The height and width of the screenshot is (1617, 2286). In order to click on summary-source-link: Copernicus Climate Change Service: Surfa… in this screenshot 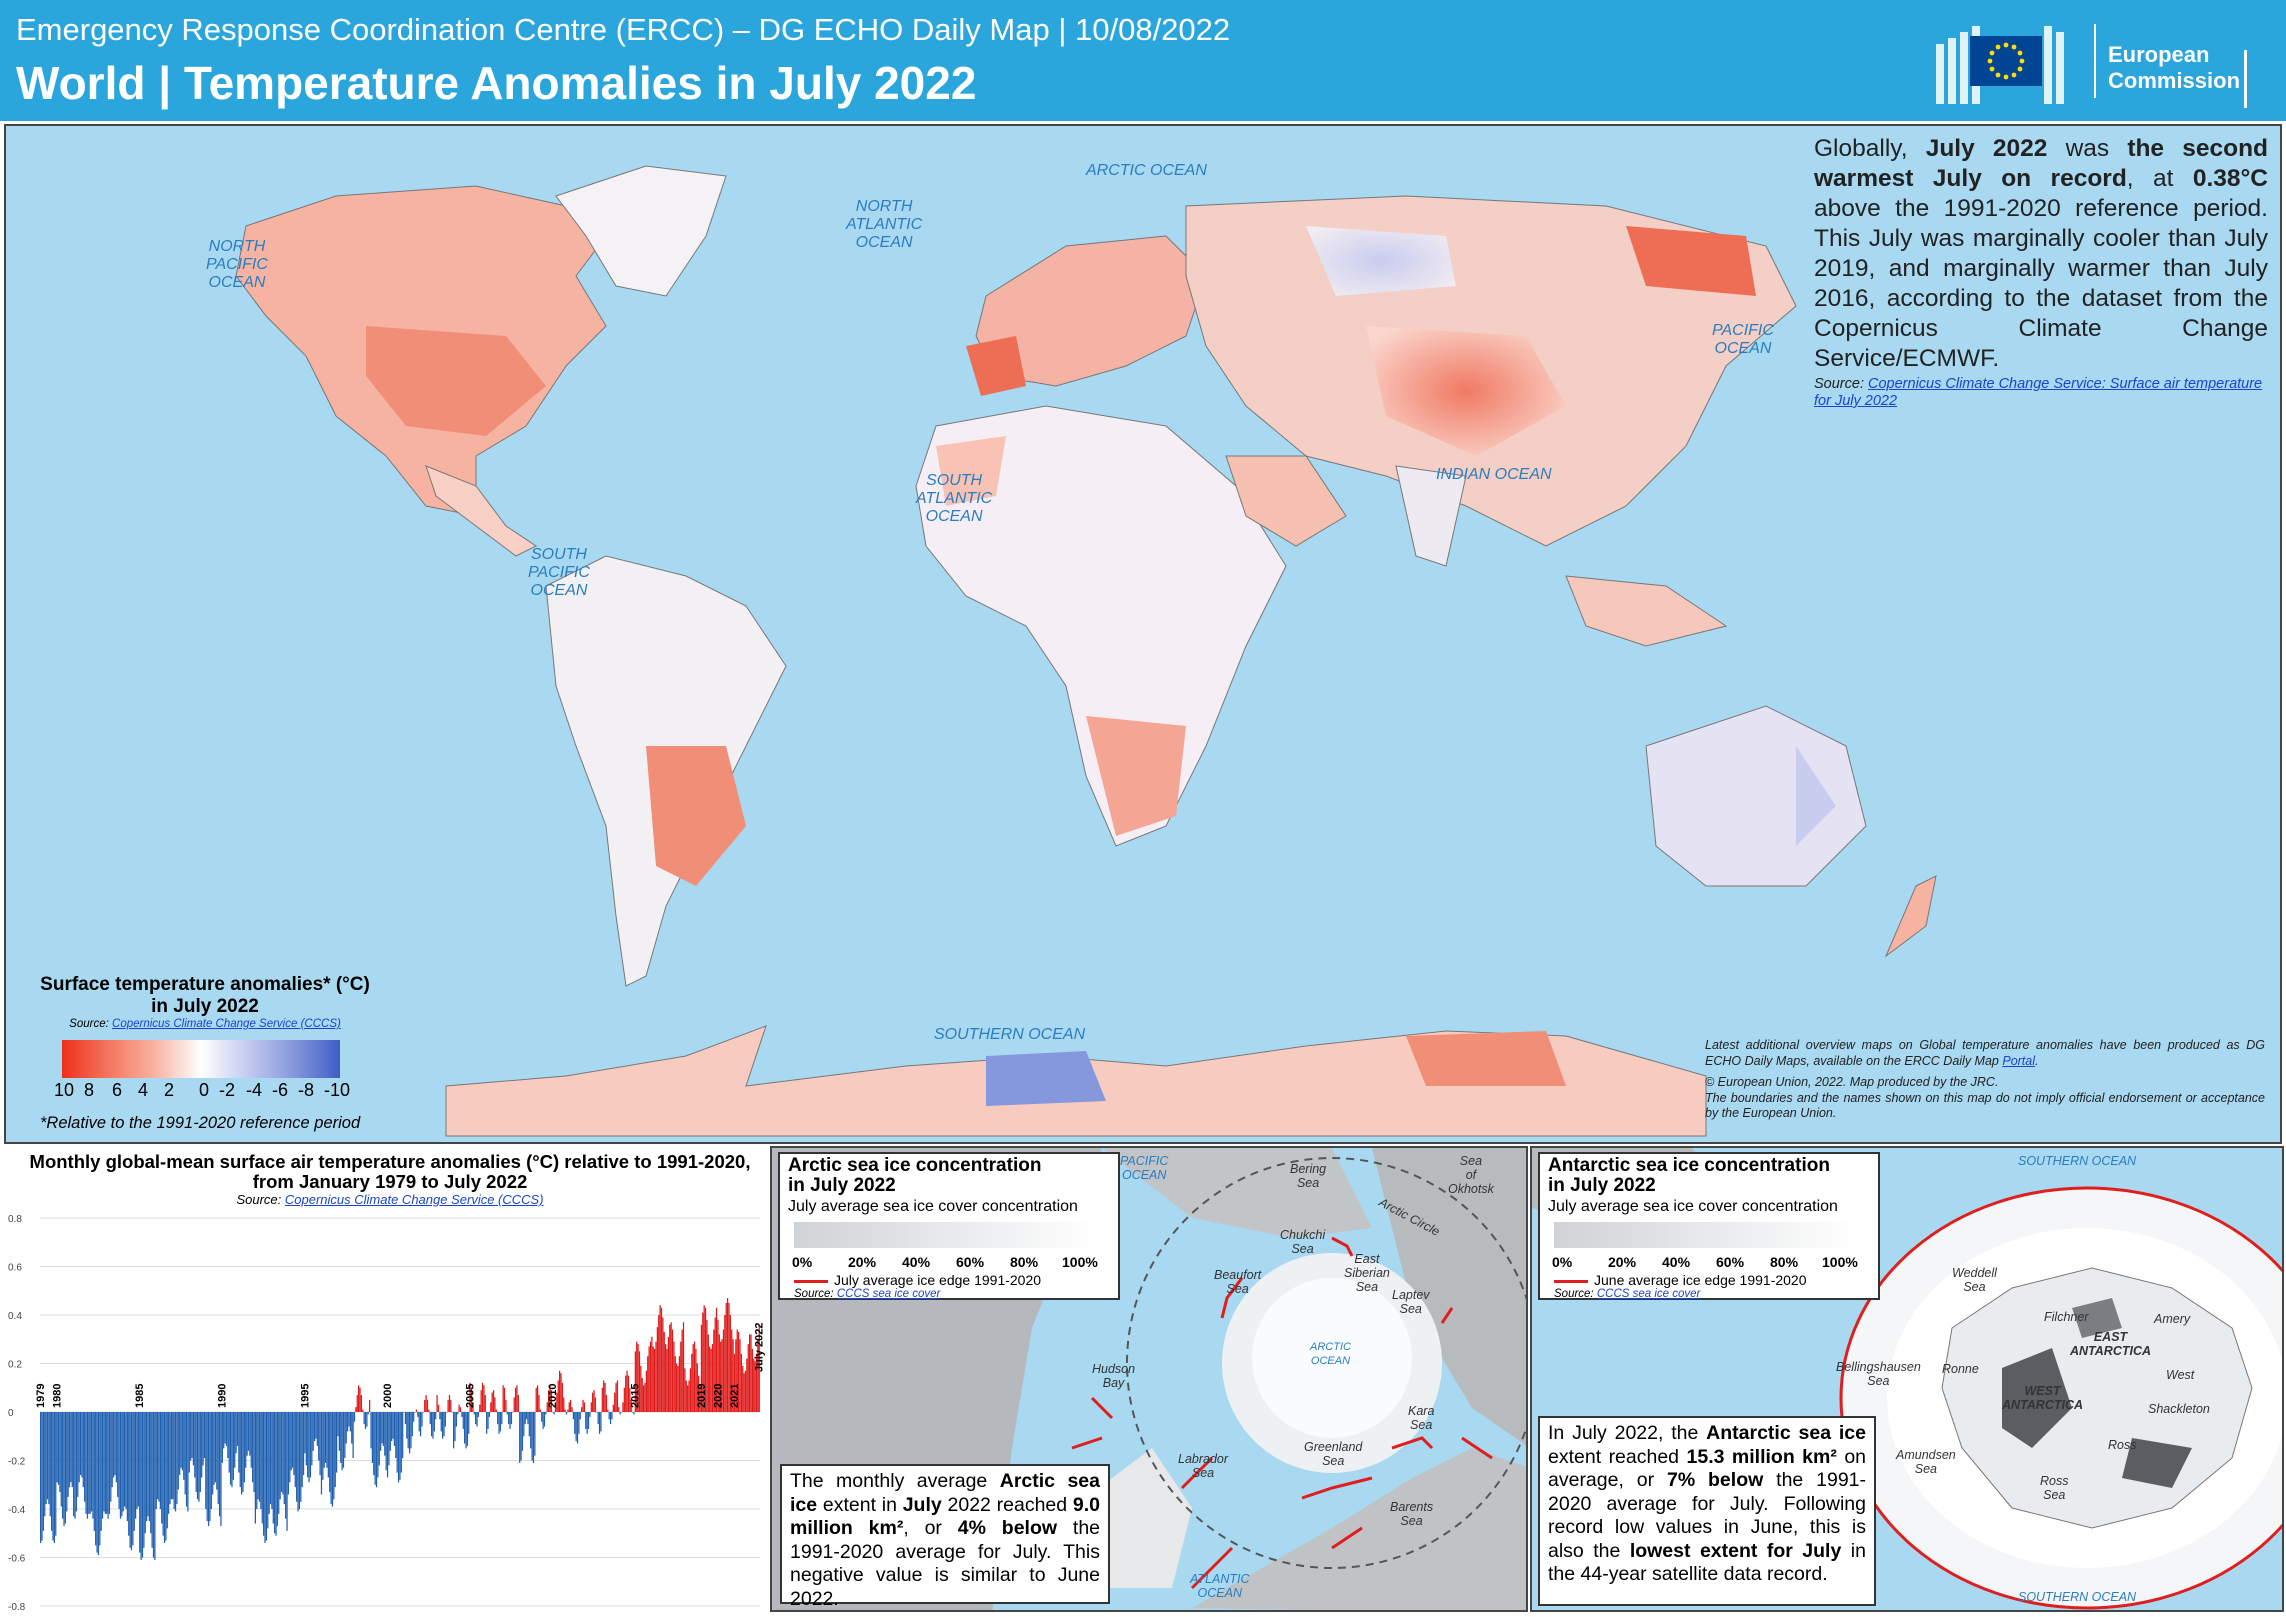, I will do `click(2038, 392)`.